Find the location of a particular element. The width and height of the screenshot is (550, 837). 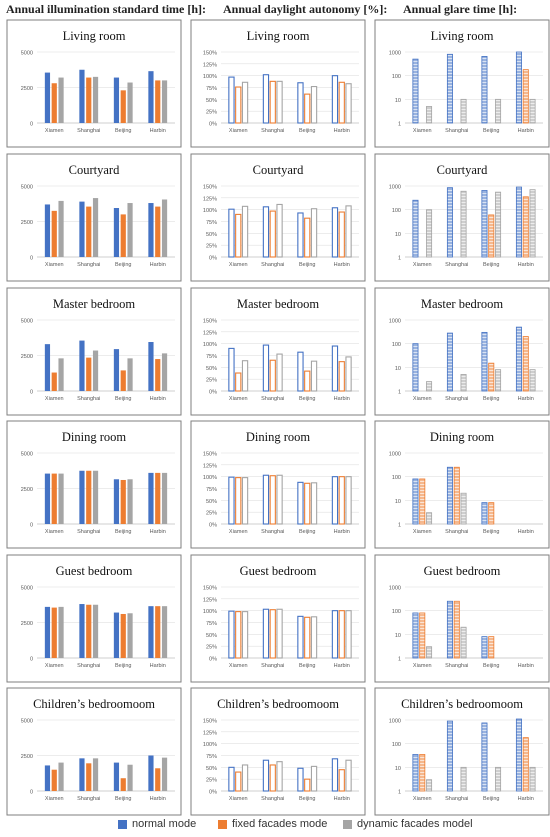

chart-frame-glare-r4 is located at coordinates (462, 484).